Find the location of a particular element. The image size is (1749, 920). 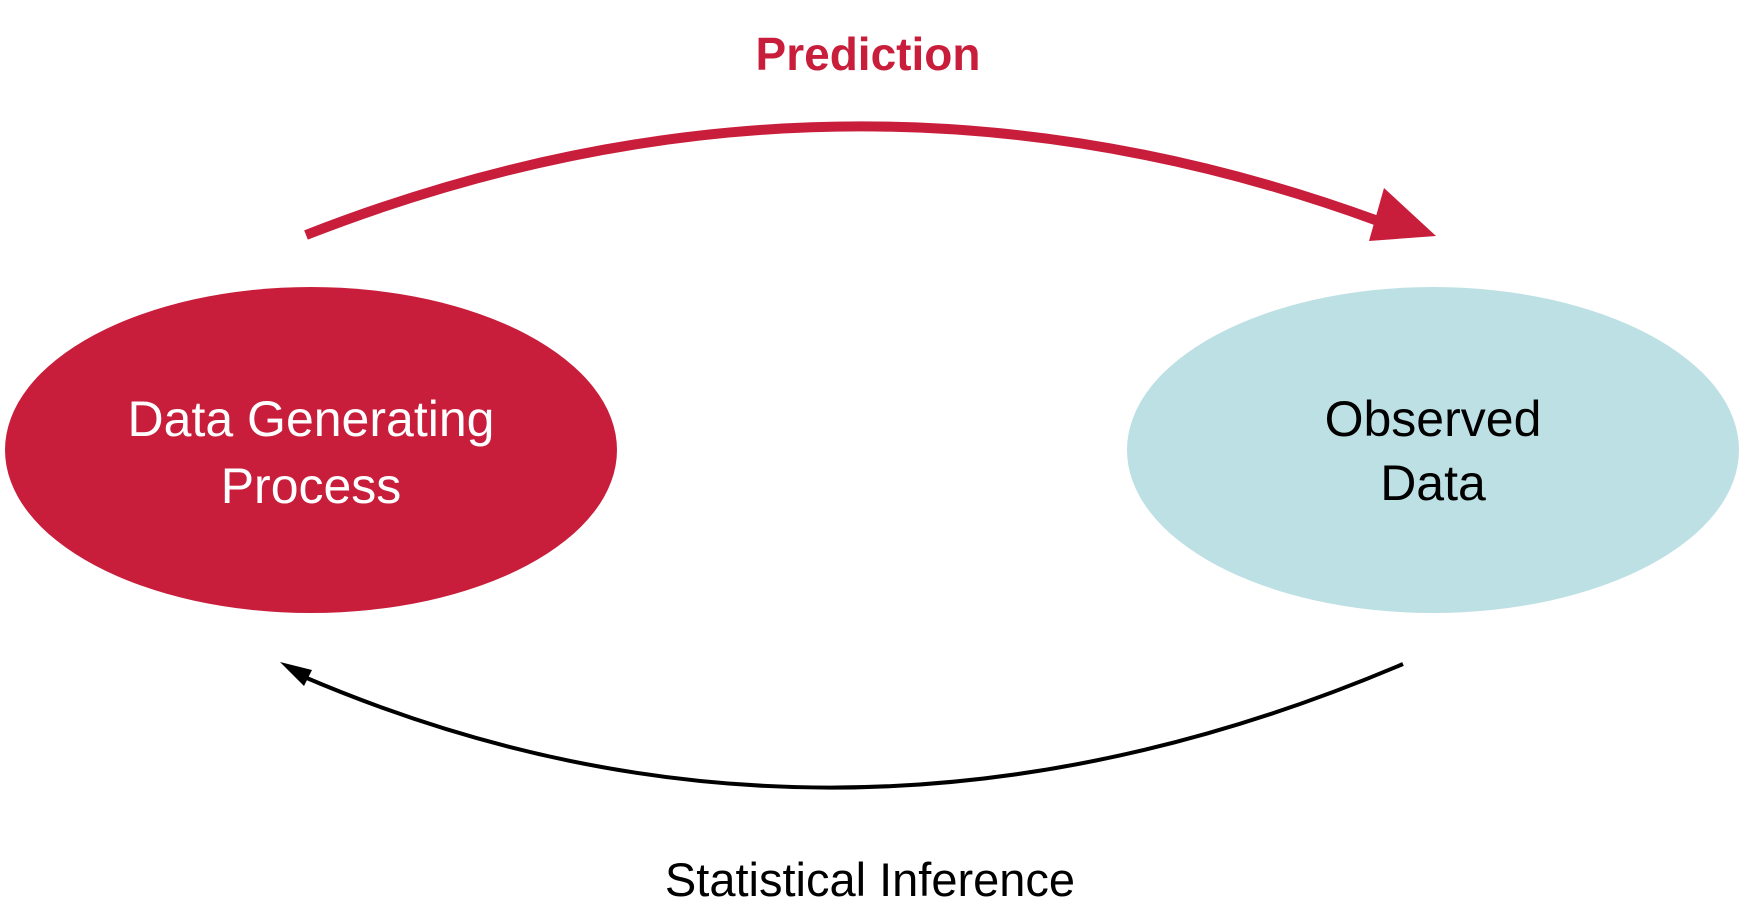

inference-arrow is located at coordinates (852, 726).